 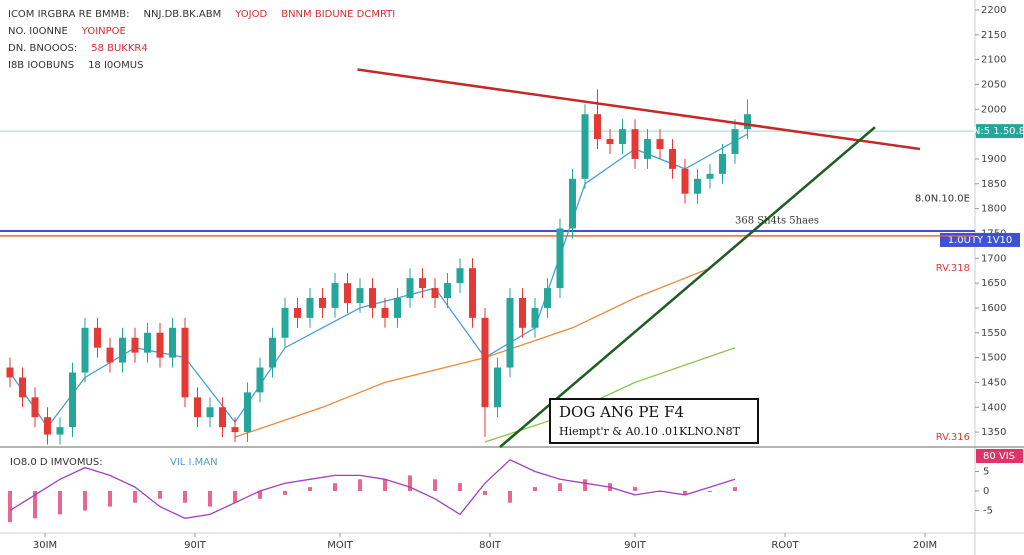 What do you see at coordinates (182, 14) in the screenshot?
I see `header-text: NNJ.DB.BK.ABM` at bounding box center [182, 14].